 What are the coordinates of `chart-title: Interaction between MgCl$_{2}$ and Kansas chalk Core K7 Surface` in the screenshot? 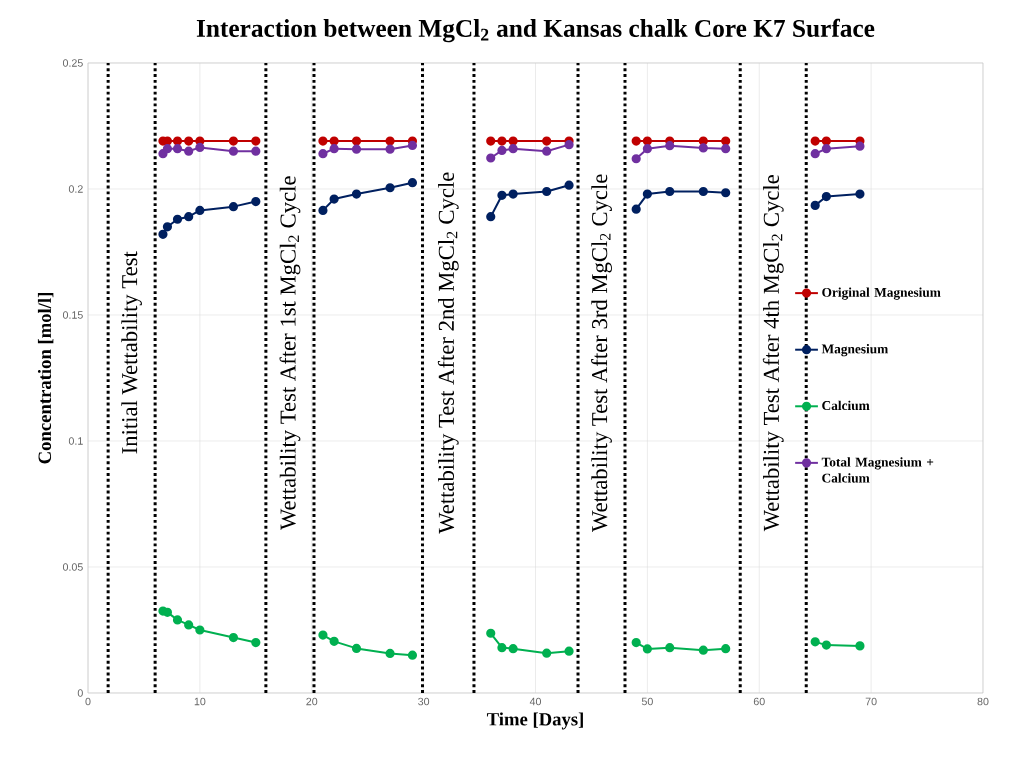 It's located at (535, 30).